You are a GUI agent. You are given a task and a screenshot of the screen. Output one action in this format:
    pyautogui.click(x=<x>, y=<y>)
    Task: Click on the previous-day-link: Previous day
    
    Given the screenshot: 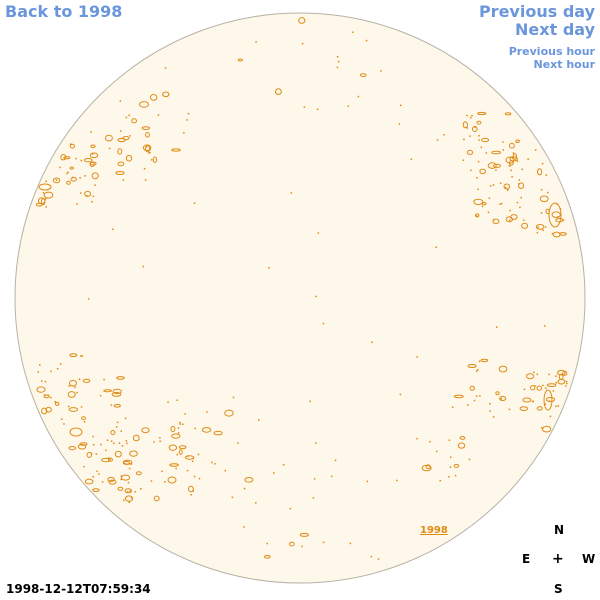 What is the action you would take?
    pyautogui.click(x=536, y=11)
    